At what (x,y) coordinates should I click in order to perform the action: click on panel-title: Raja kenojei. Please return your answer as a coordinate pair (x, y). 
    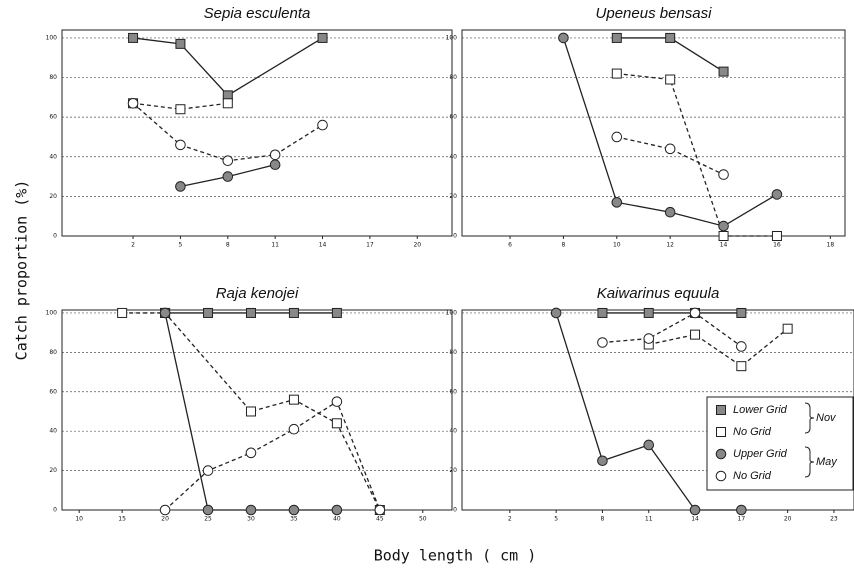
    Looking at the image, I should click on (257, 293).